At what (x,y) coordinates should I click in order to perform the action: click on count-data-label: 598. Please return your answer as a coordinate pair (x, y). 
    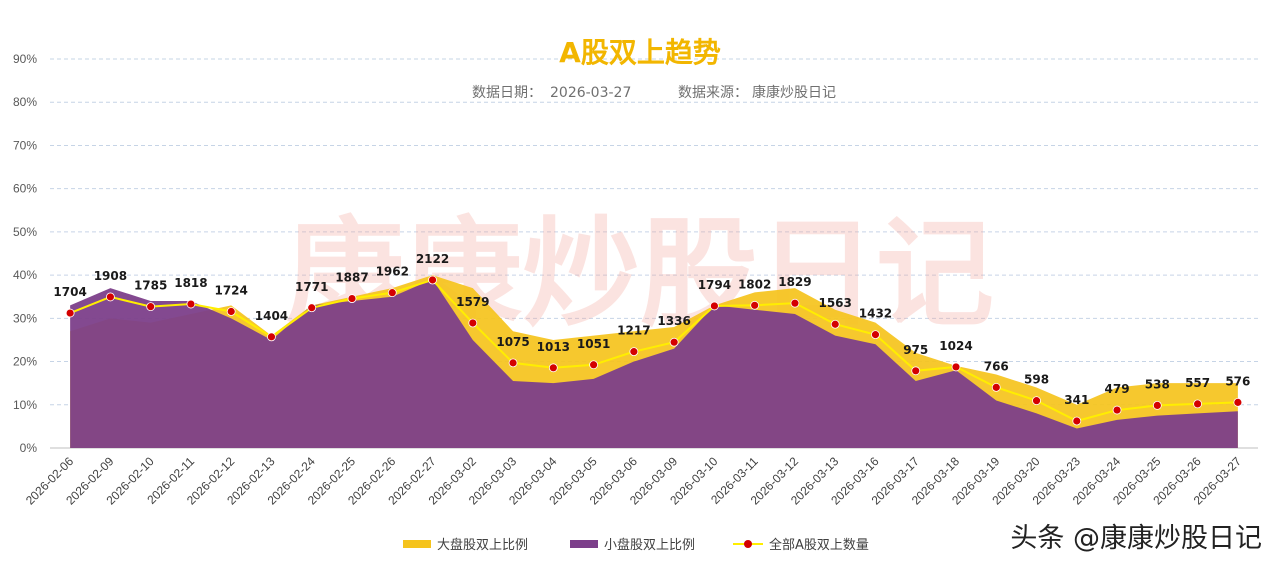
    Looking at the image, I should click on (1036, 380).